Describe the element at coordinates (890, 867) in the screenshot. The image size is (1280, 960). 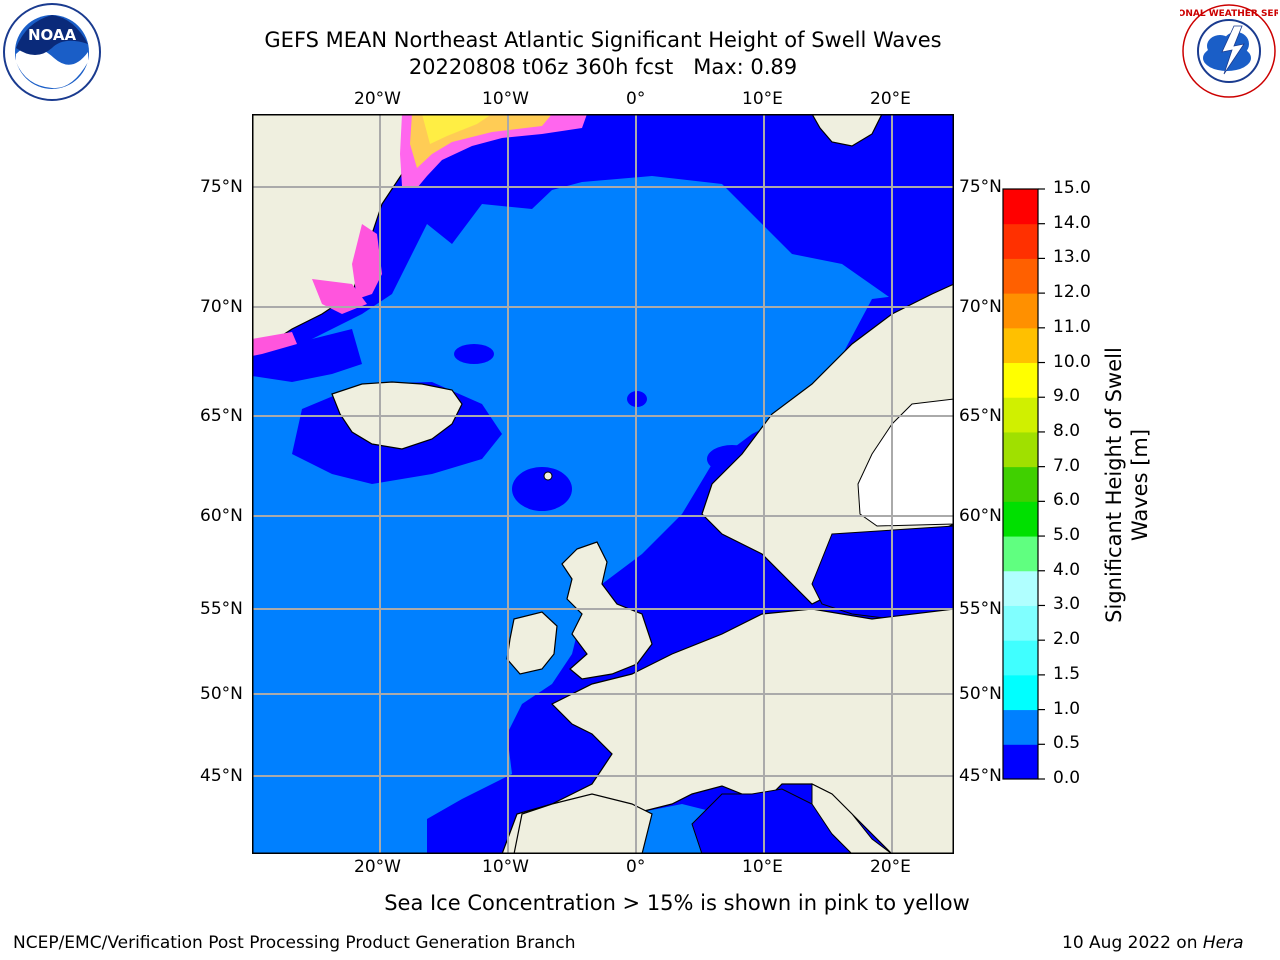
I see `lon-label-bottom: 20°E` at that location.